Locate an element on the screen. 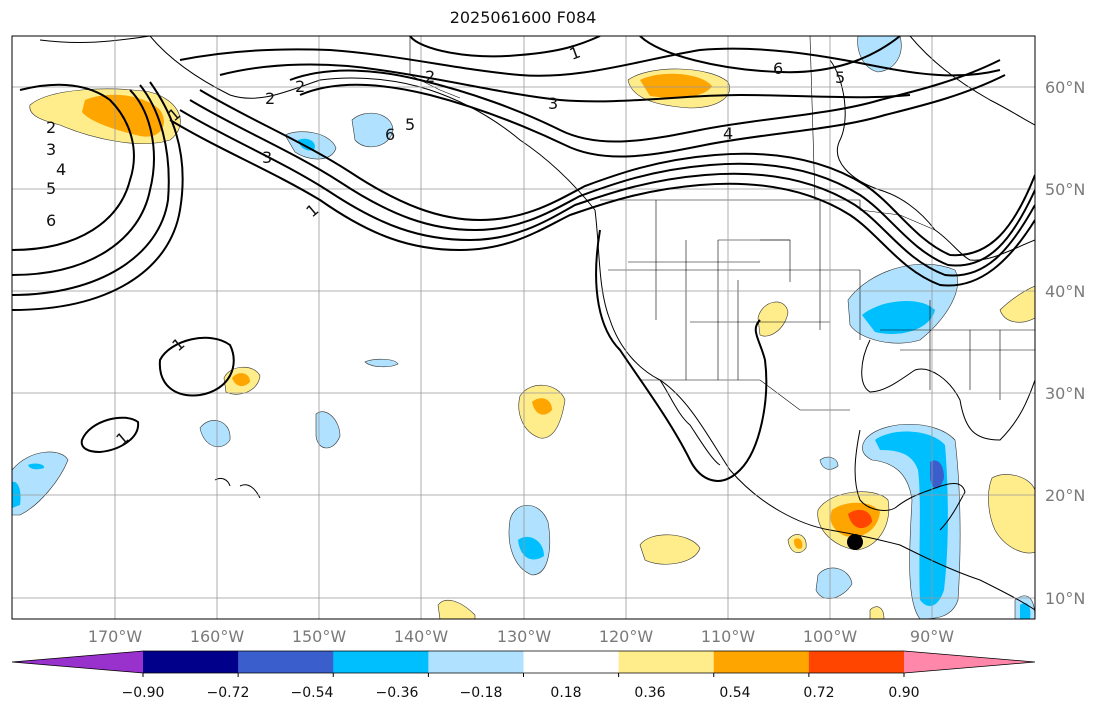 Image resolution: width=1105 pixels, height=712 pixels. colorbar-tick-label: −0.18 is located at coordinates (481, 693).